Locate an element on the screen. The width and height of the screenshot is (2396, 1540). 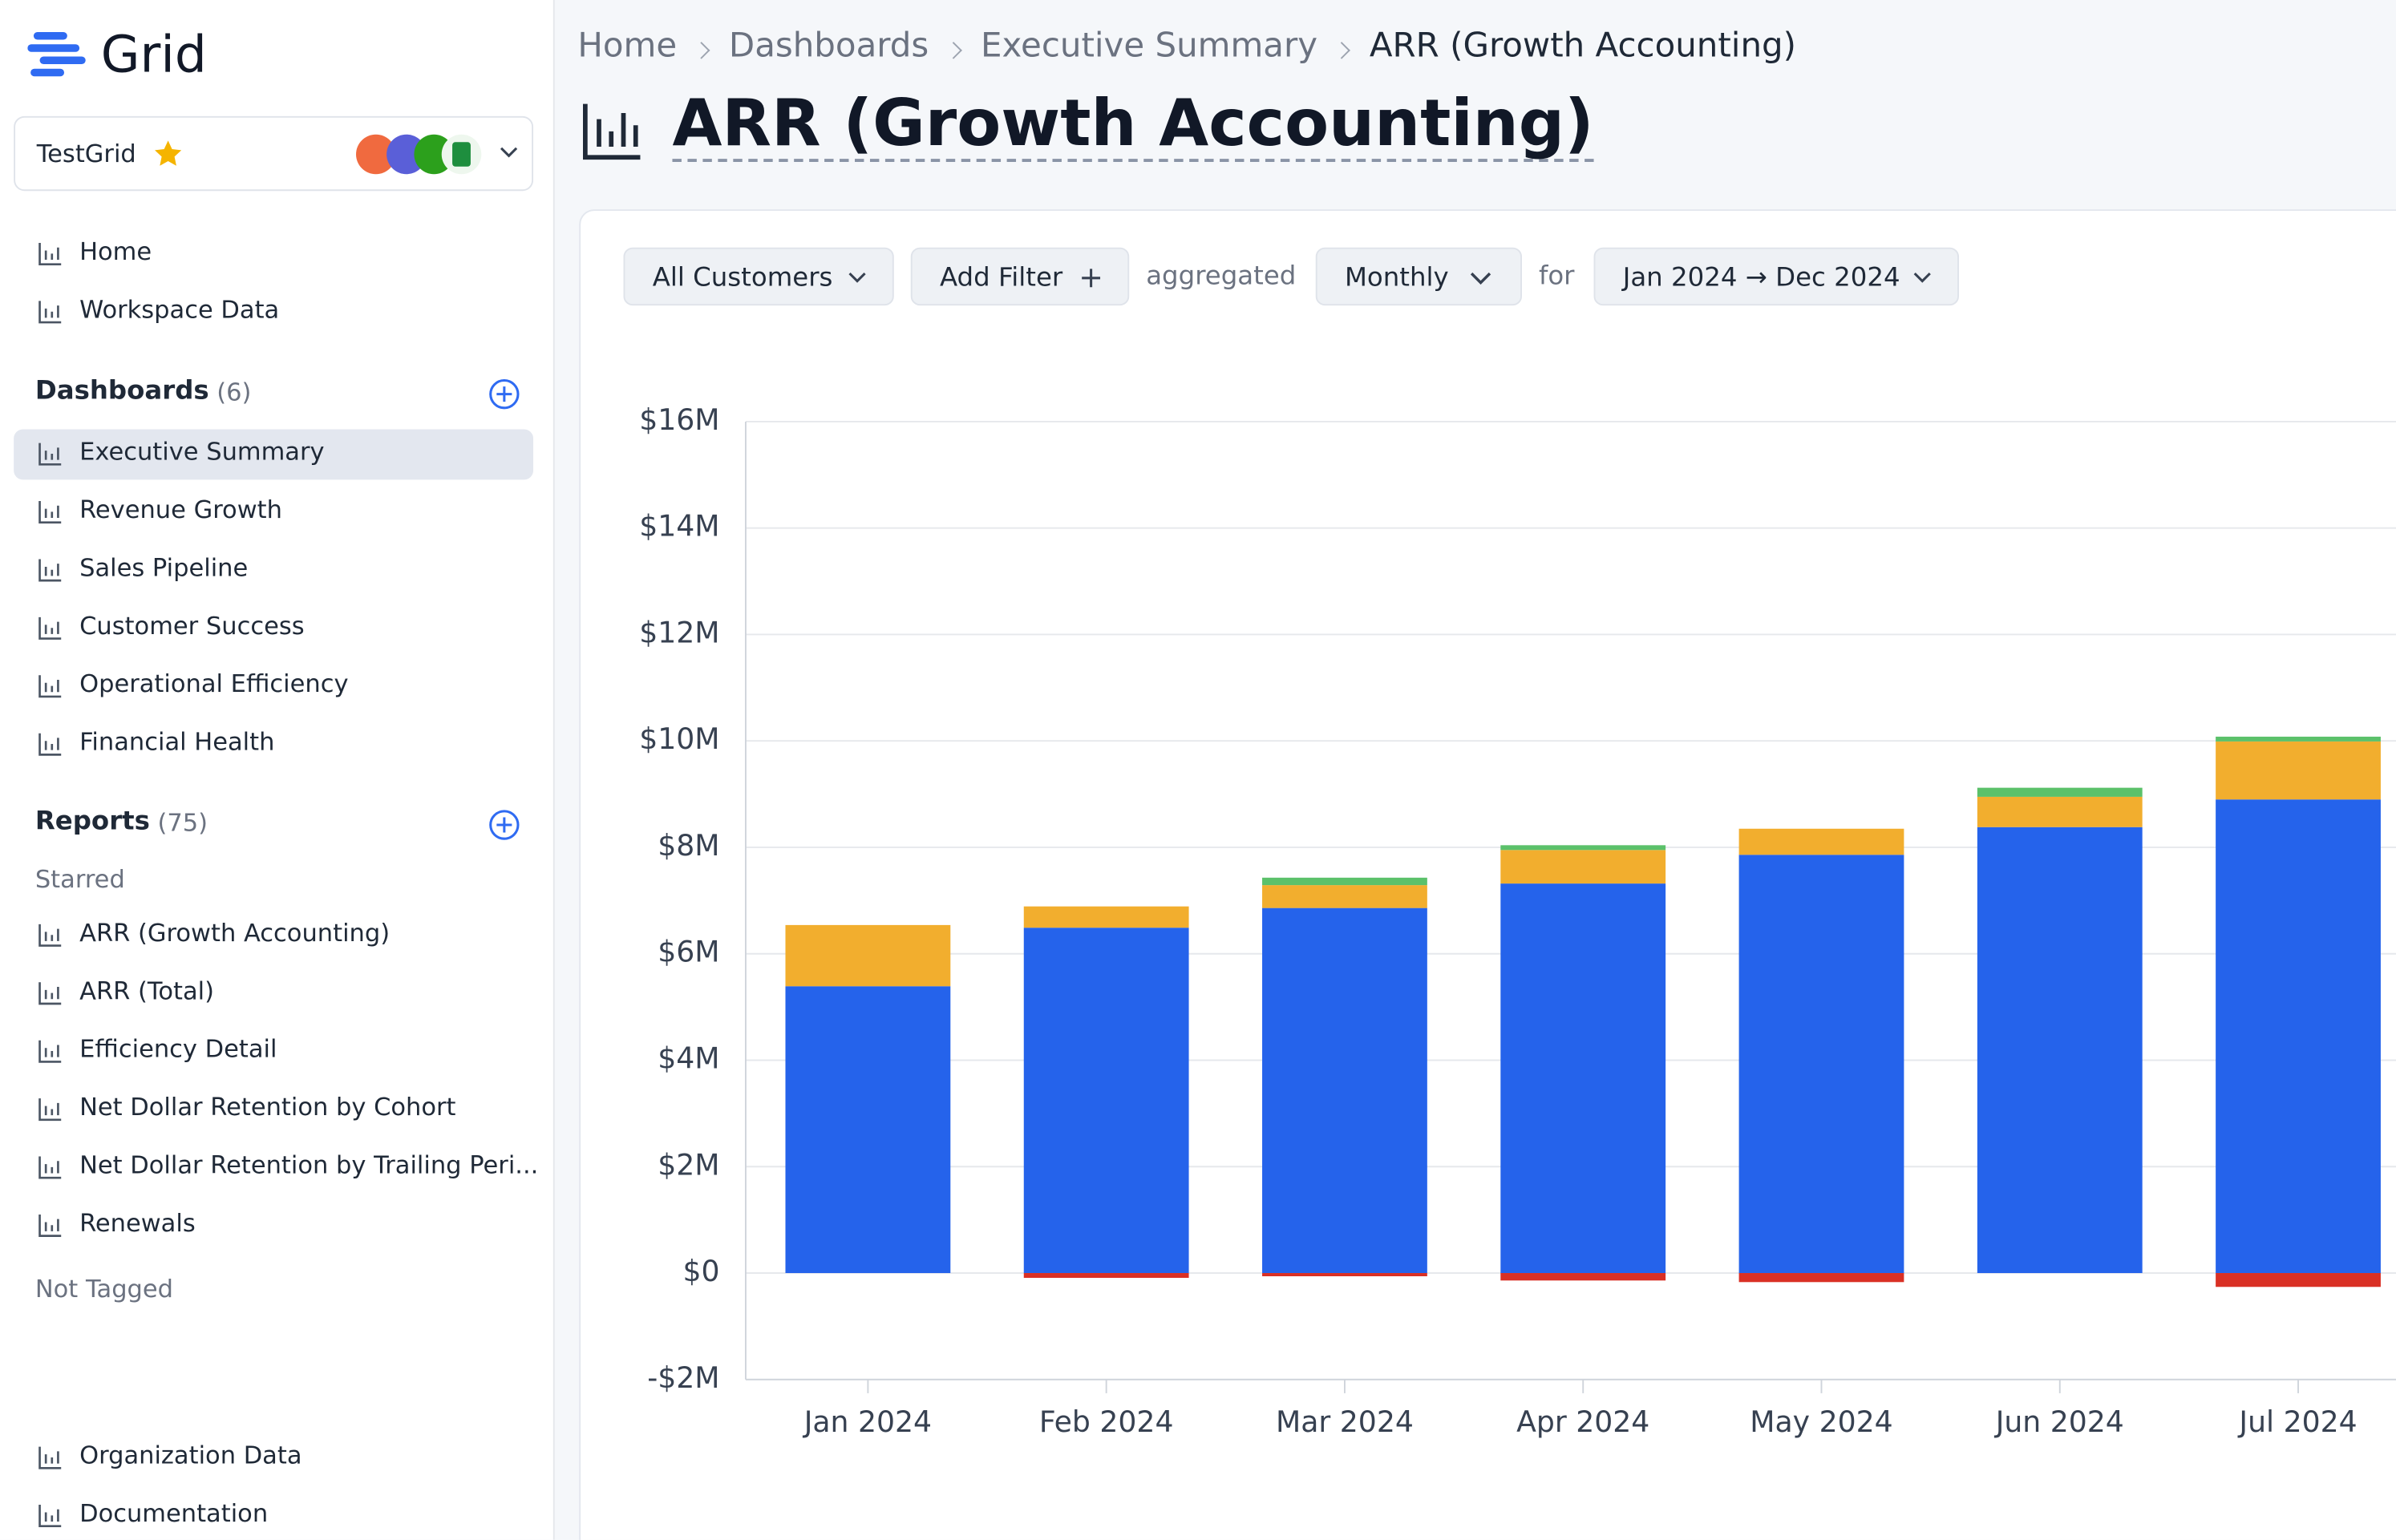
breadcrumb-item: Home is located at coordinates (627, 47).